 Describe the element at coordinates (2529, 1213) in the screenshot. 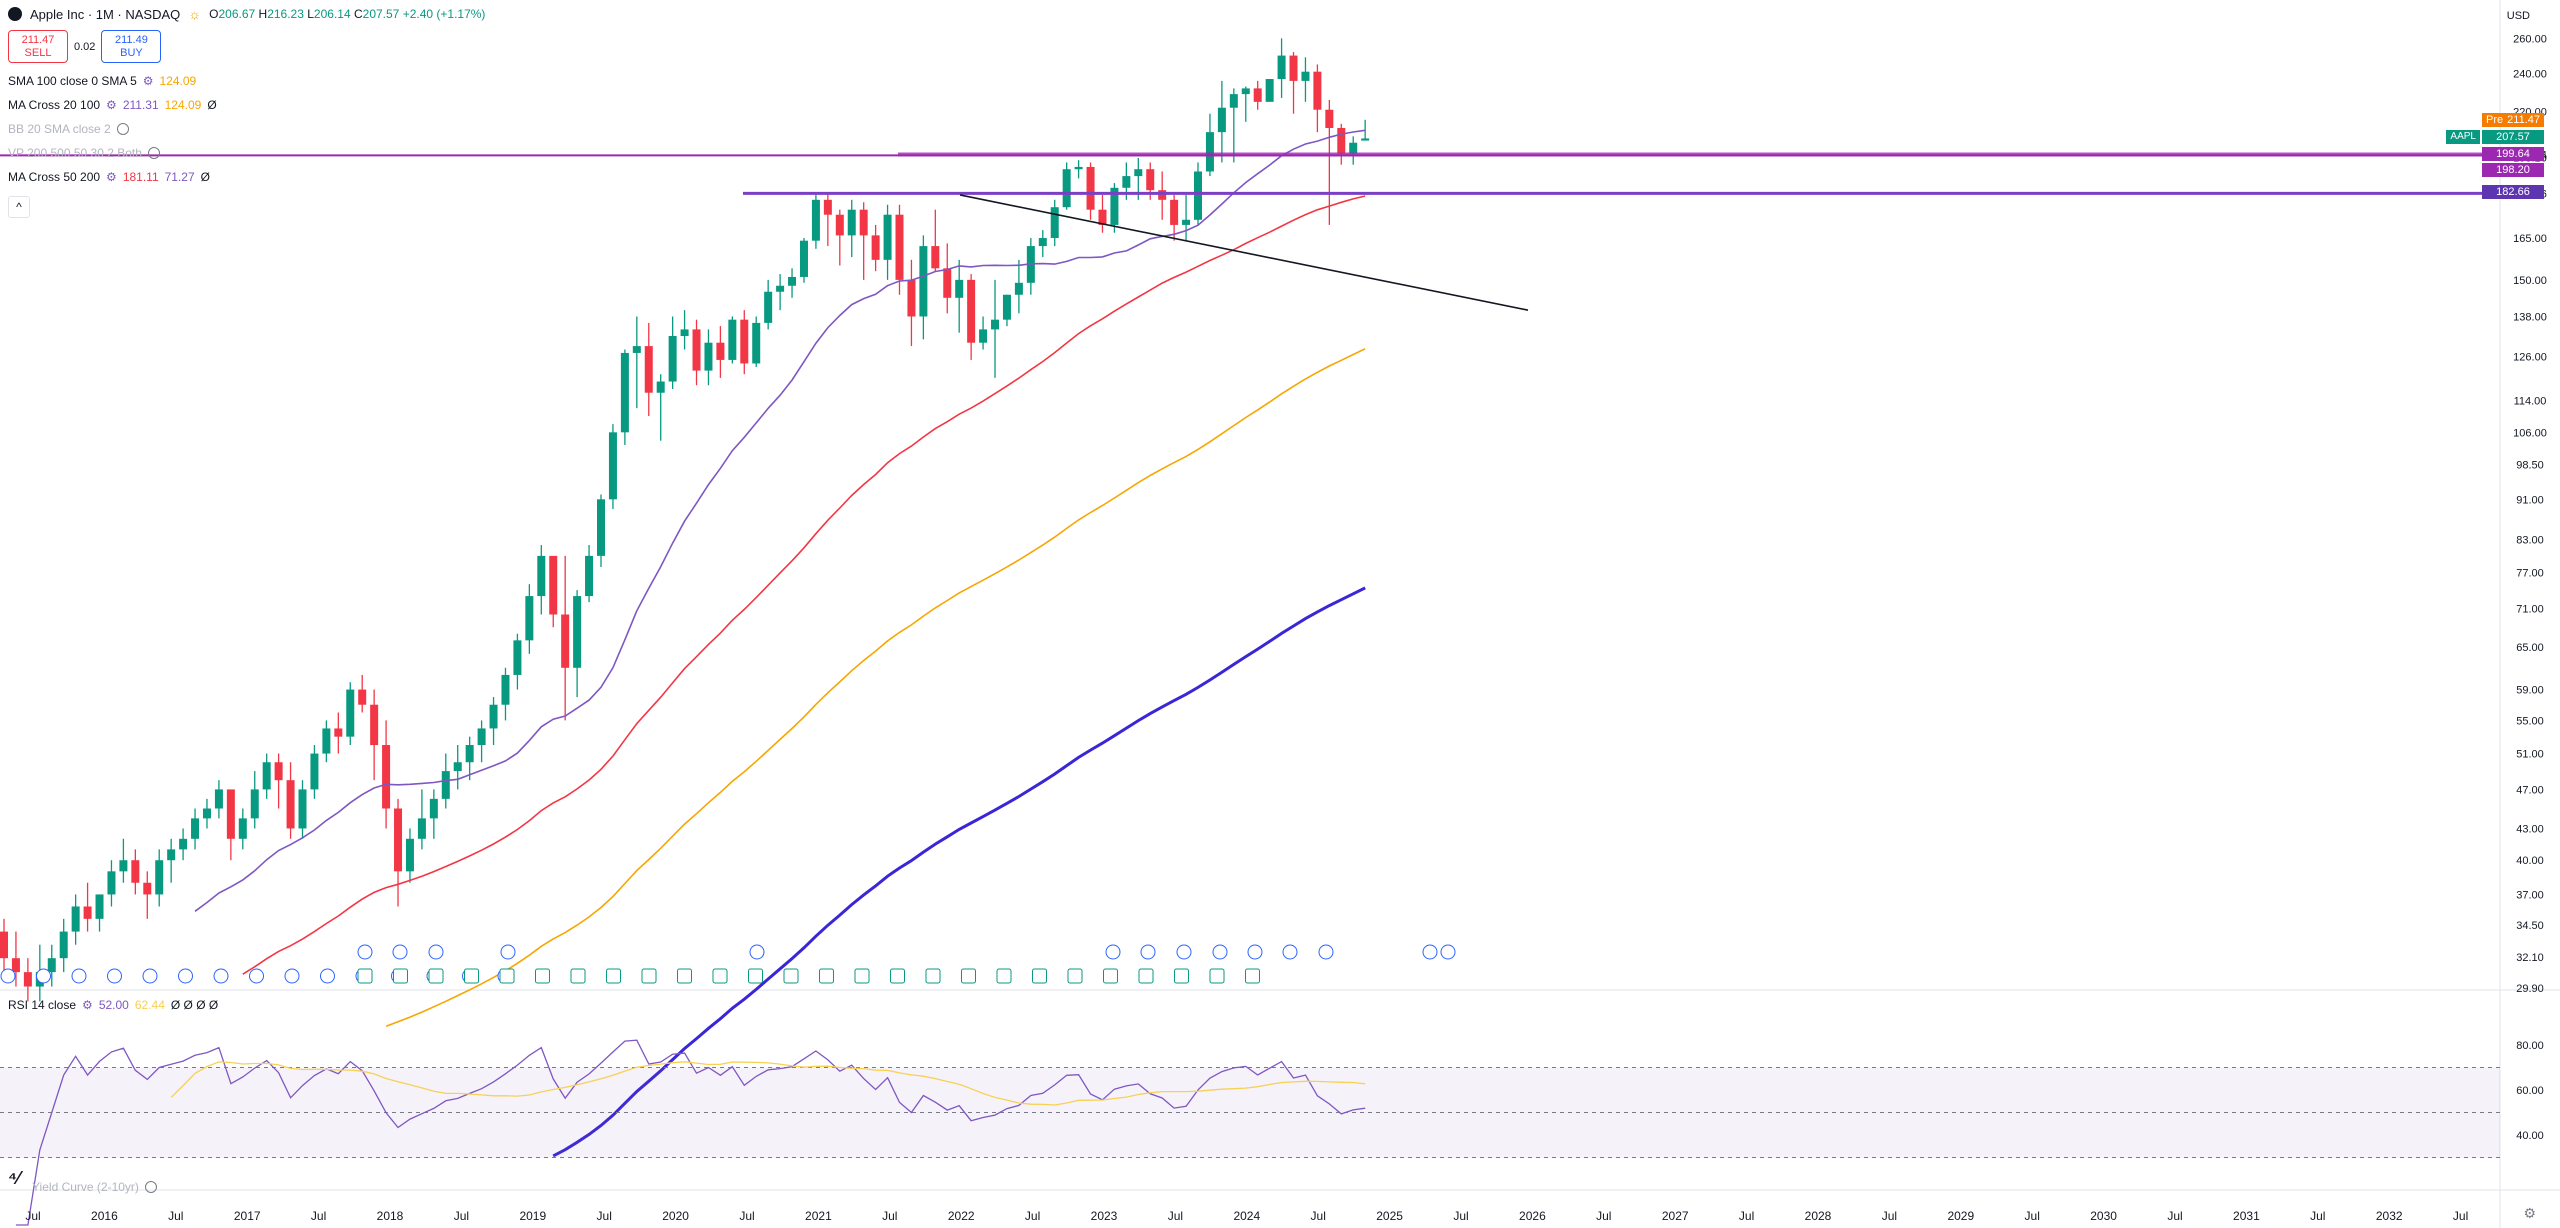

I see `chart-settings-gear-icon: ⚙` at that location.